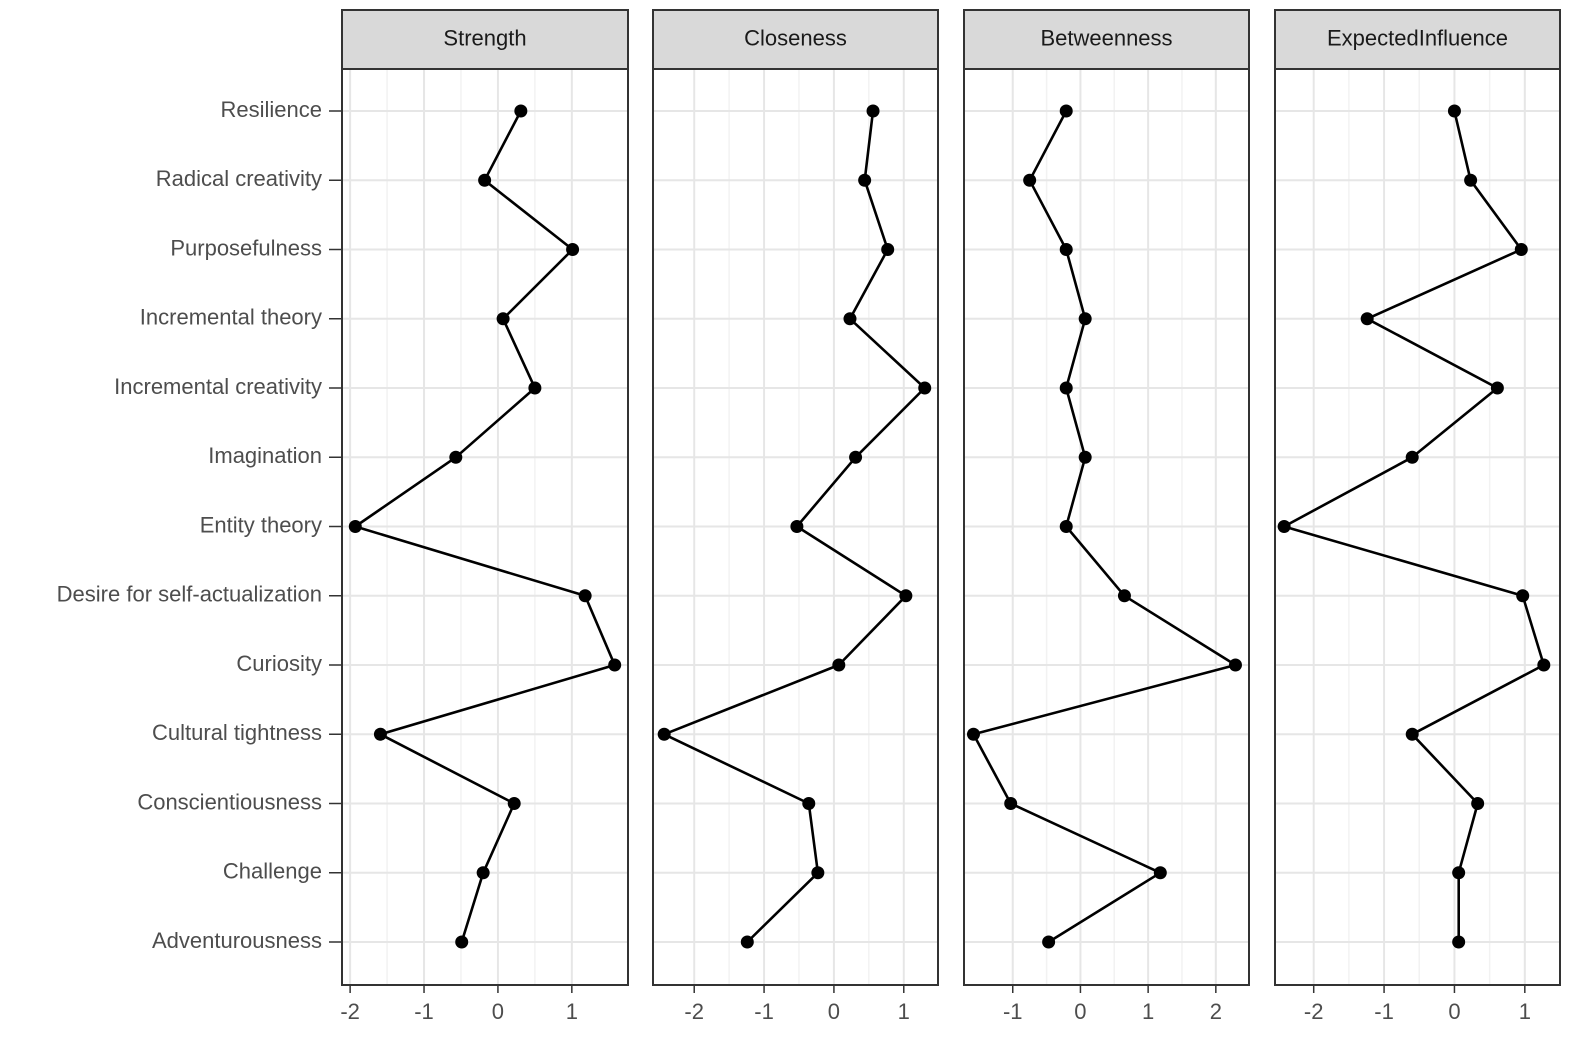  I want to click on y-tick-label: Imagination, so click(265, 455).